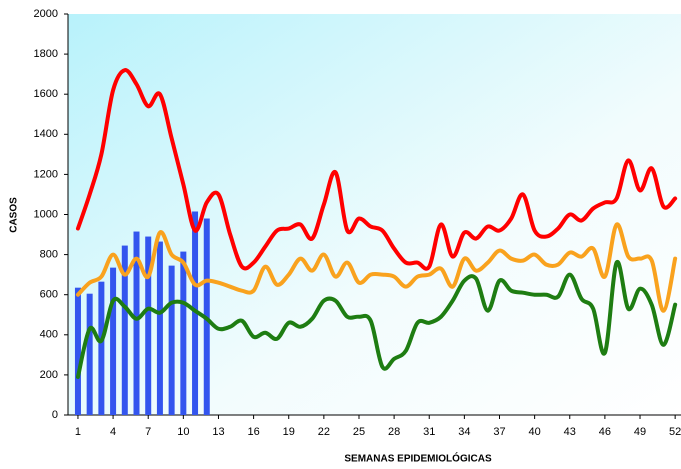 The width and height of the screenshot is (681, 469). What do you see at coordinates (46, 14) in the screenshot?
I see `y-tick-label: 2000` at bounding box center [46, 14].